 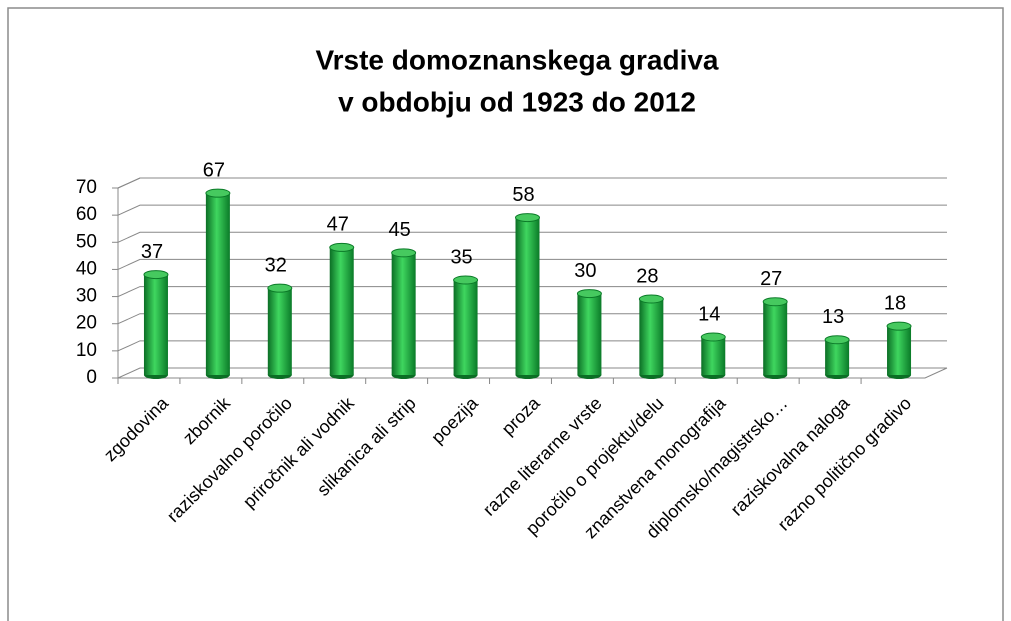 What do you see at coordinates (516, 59) in the screenshot?
I see `chart-title: Vrste domoznanskega gradiva` at bounding box center [516, 59].